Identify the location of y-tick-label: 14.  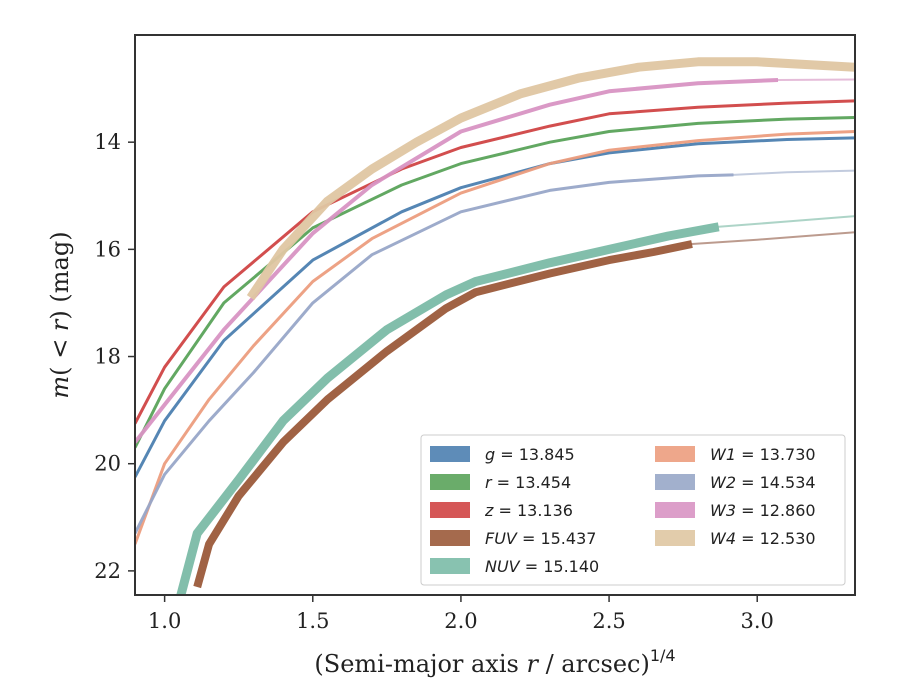
(107, 142).